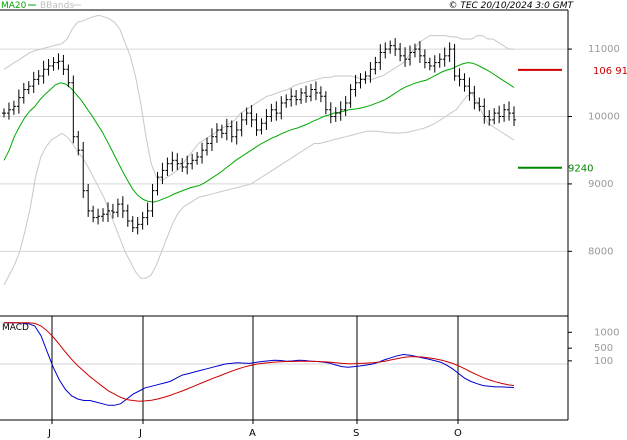 The width and height of the screenshot is (627, 440). What do you see at coordinates (604, 49) in the screenshot?
I see `main-y-tick-label: 11000` at bounding box center [604, 49].